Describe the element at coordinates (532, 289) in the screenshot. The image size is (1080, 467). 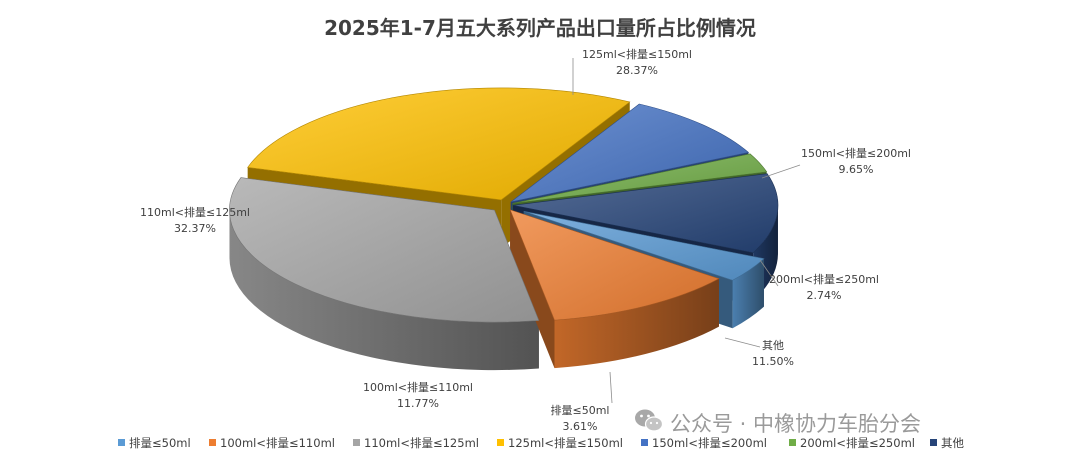
I see `slice-radial-wall` at that location.